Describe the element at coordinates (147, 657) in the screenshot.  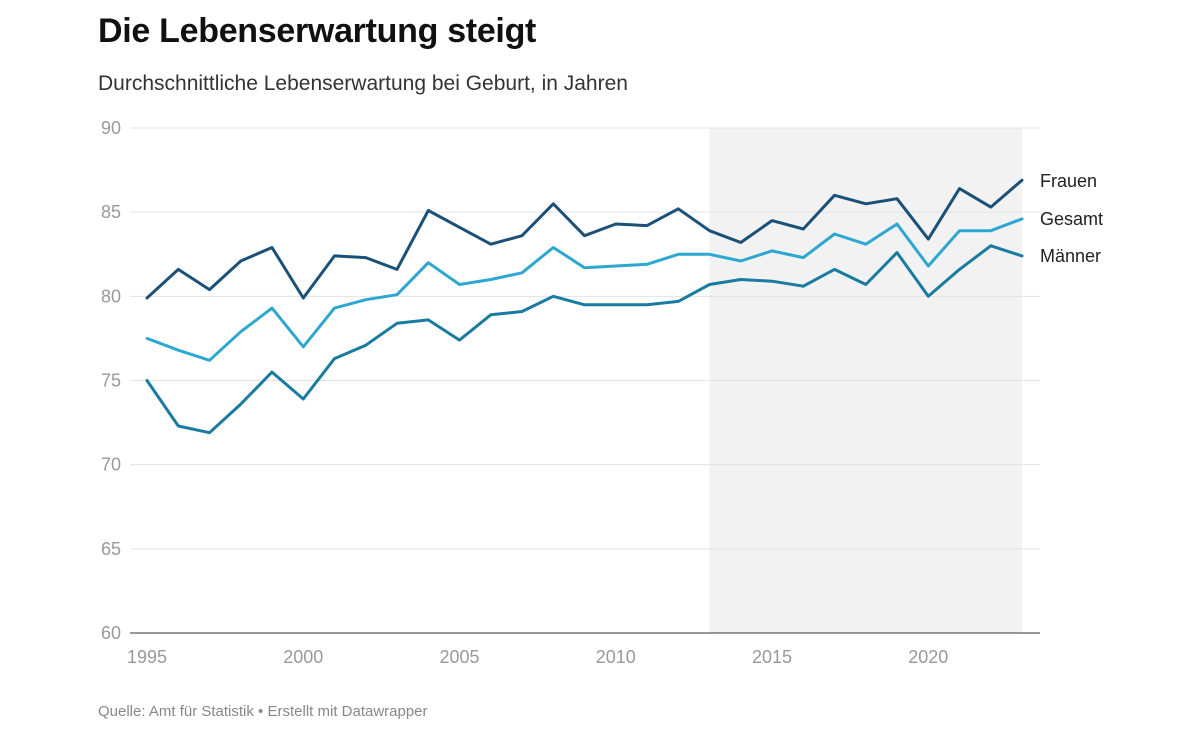
I see `x-tick-label: 1995` at that location.